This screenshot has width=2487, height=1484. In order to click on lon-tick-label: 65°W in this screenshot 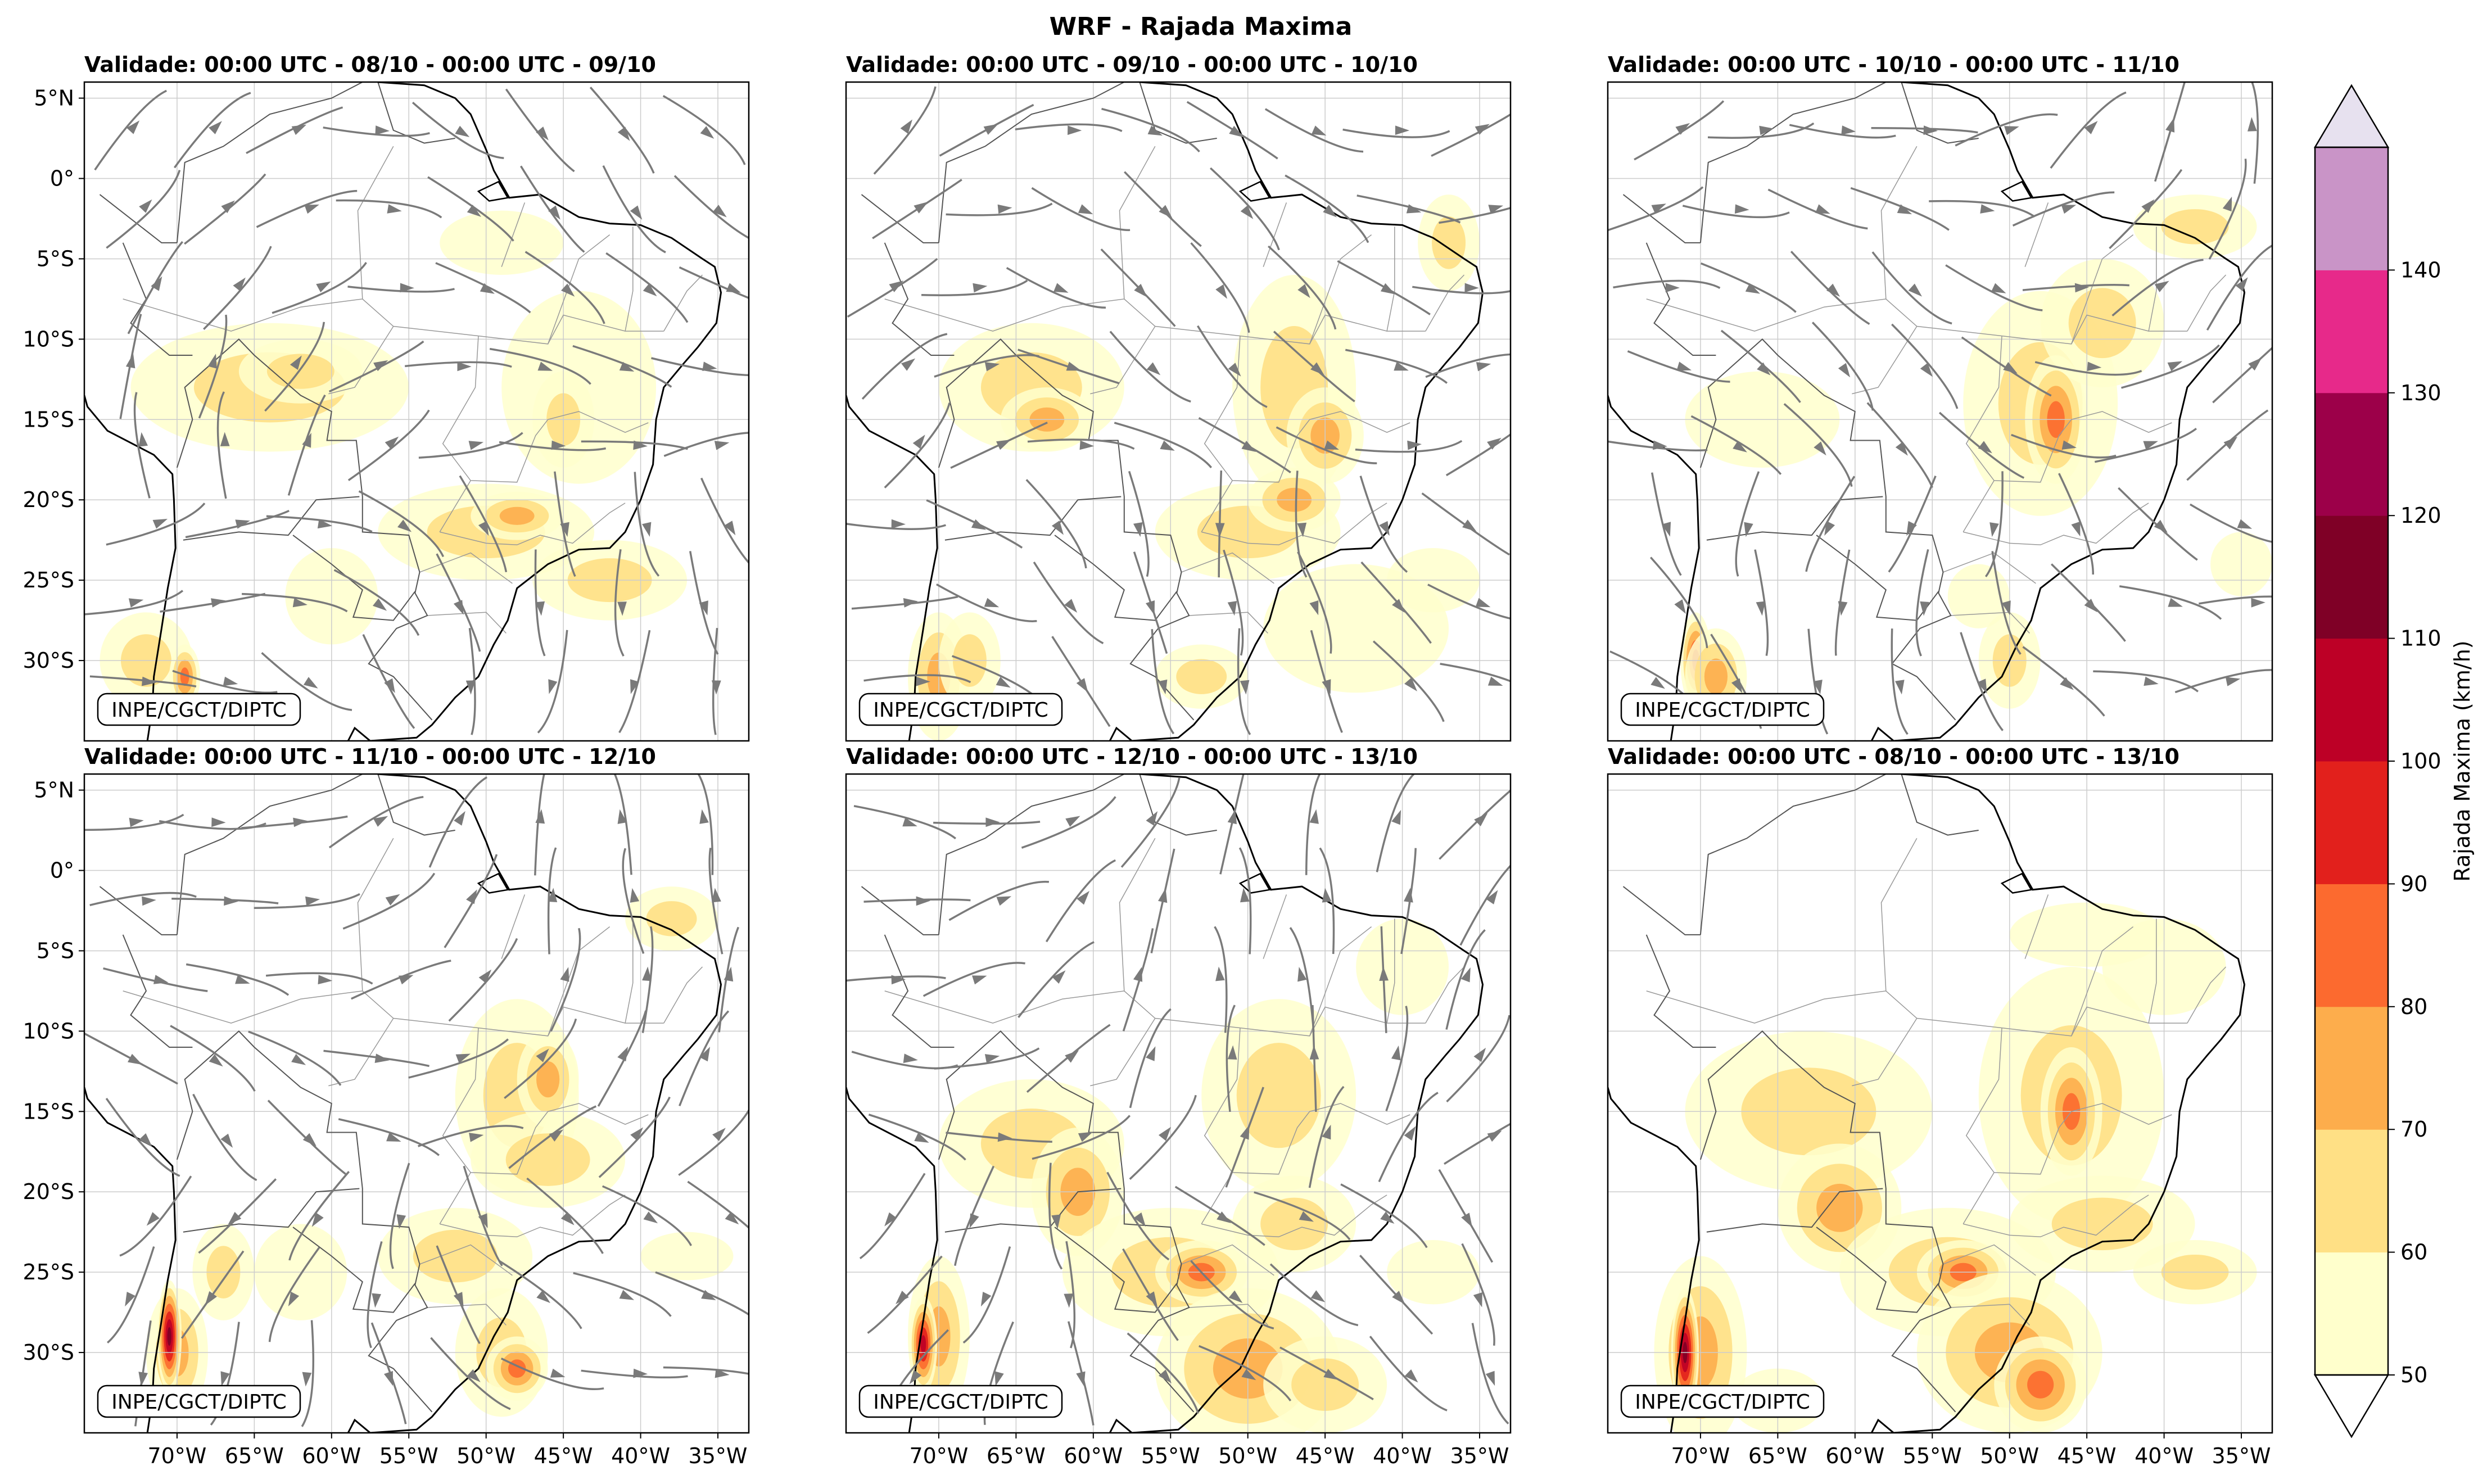, I will do `click(254, 1456)`.